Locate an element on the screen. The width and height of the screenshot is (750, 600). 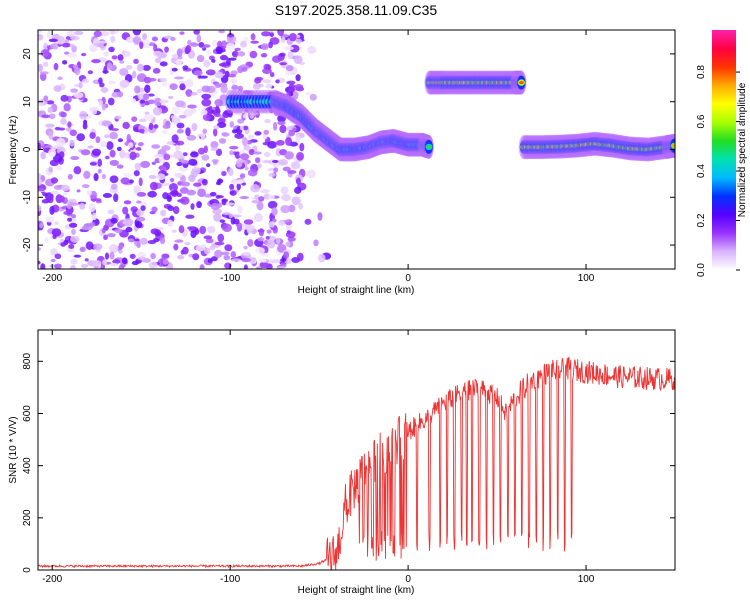
spectrogram-ytick-label: -10 is located at coordinates (27, 197).